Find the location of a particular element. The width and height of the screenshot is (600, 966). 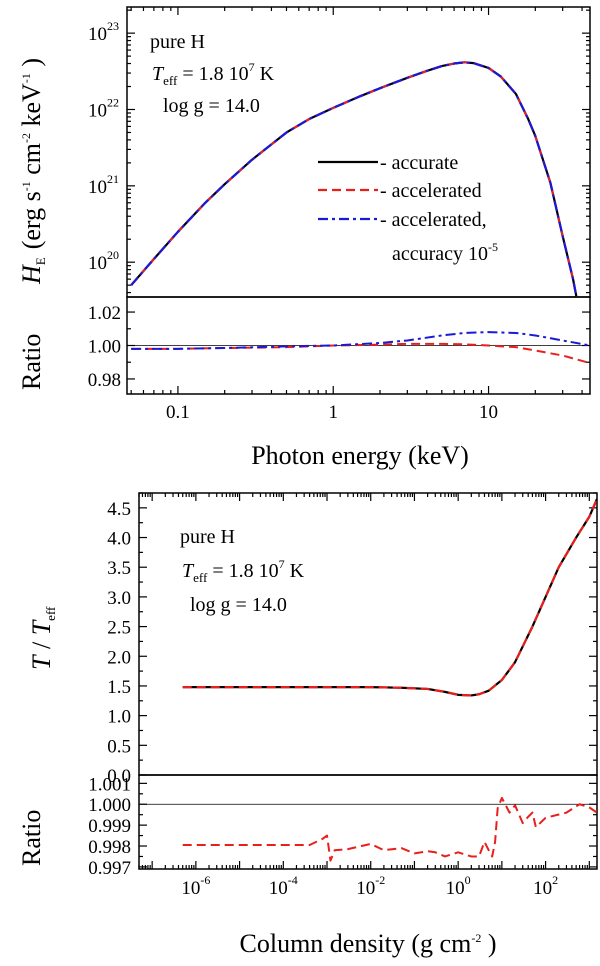

legend-label-accuracy: accuracy 10-5 is located at coordinates (445, 252).